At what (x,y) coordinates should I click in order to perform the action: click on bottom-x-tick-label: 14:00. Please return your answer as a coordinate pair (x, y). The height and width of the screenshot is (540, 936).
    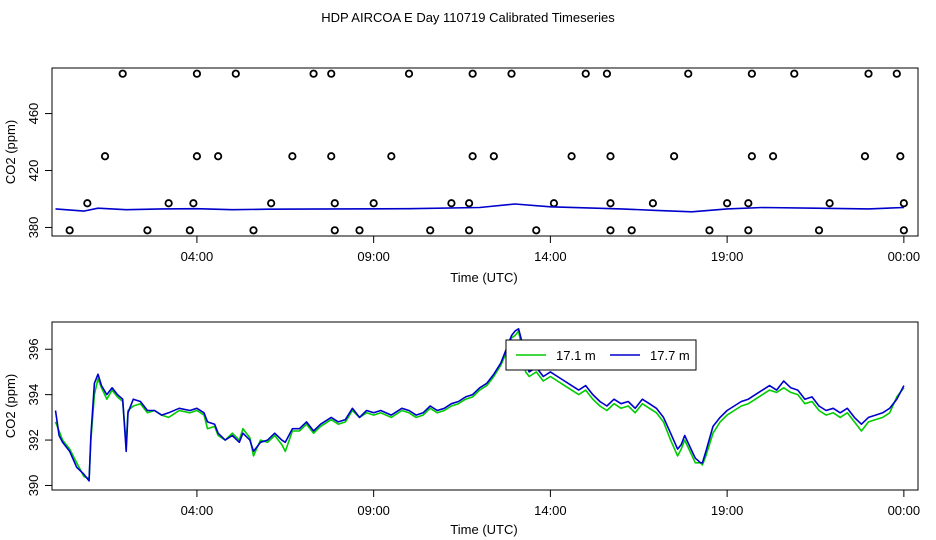
    Looking at the image, I should click on (550, 510).